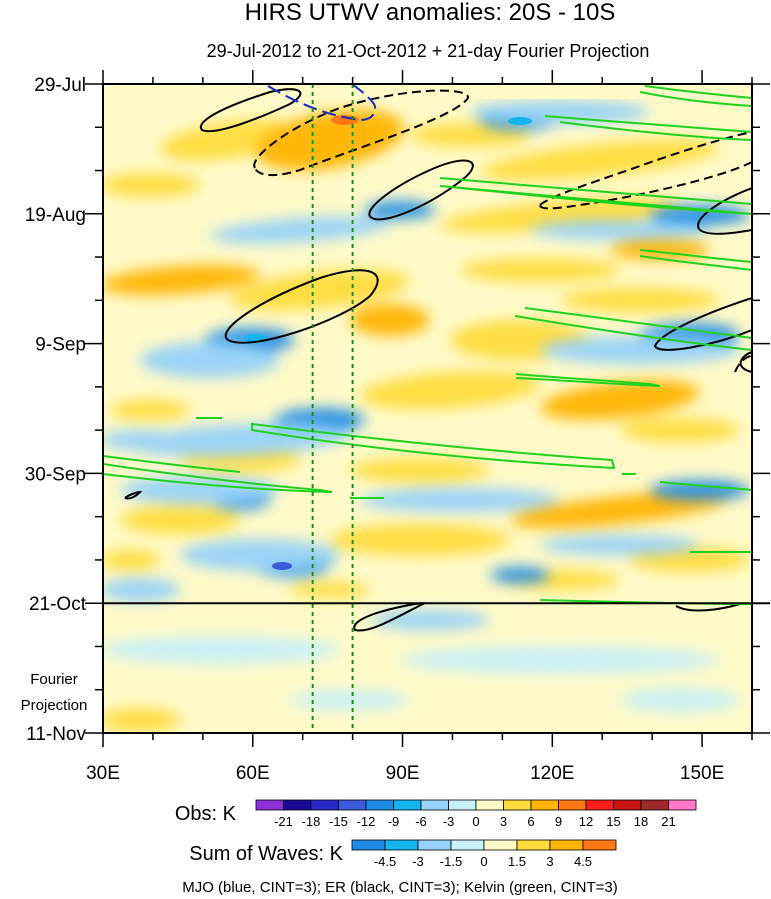 The height and width of the screenshot is (899, 771). What do you see at coordinates (385, 861) in the screenshot?
I see `colorbar-label: -4.5` at bounding box center [385, 861].